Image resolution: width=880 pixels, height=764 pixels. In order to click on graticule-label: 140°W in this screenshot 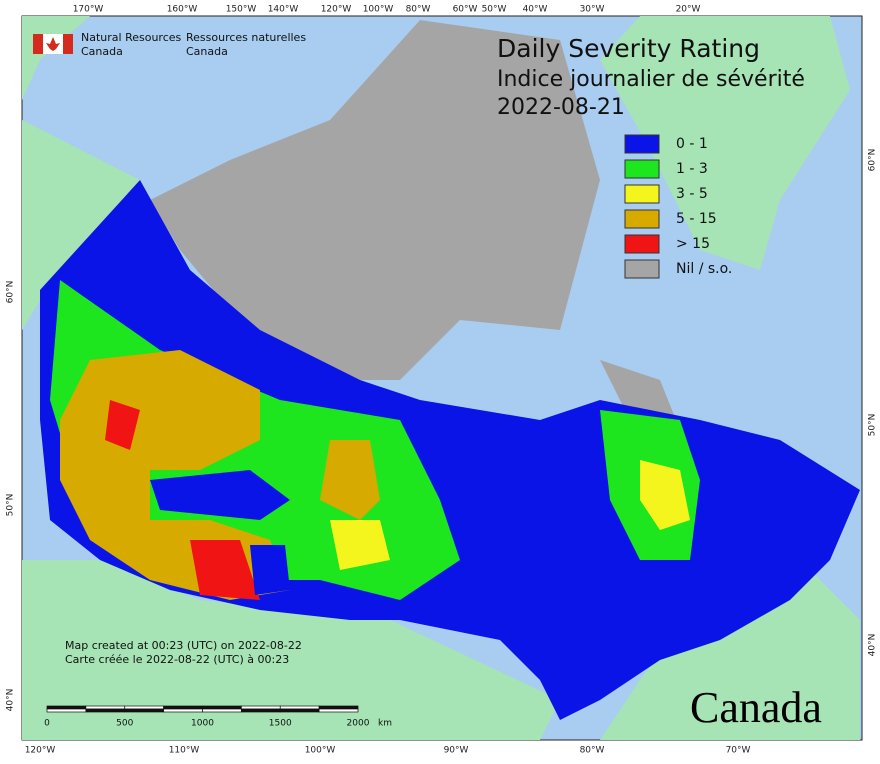, I will do `click(283, 10)`.